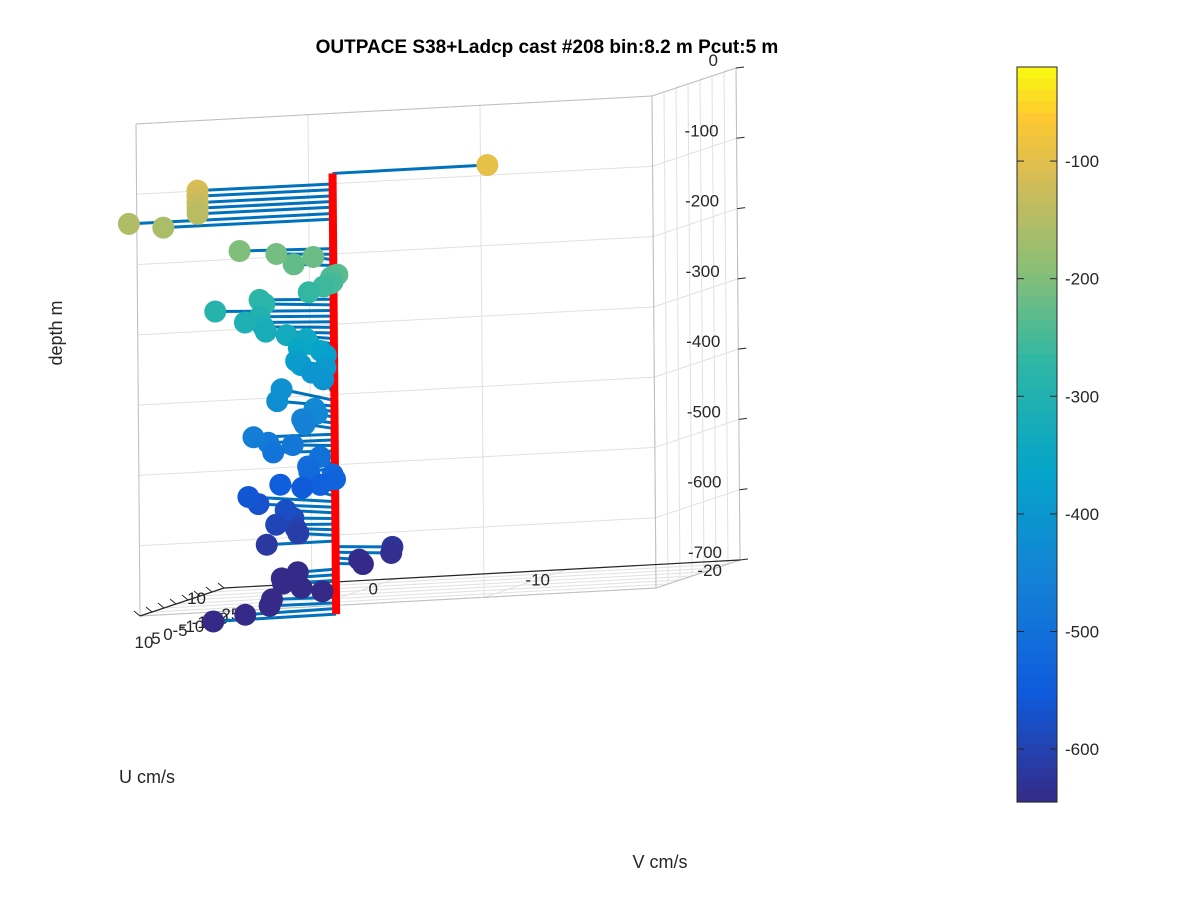 The width and height of the screenshot is (1200, 905). I want to click on v-axis-label: V cm/s, so click(659, 862).